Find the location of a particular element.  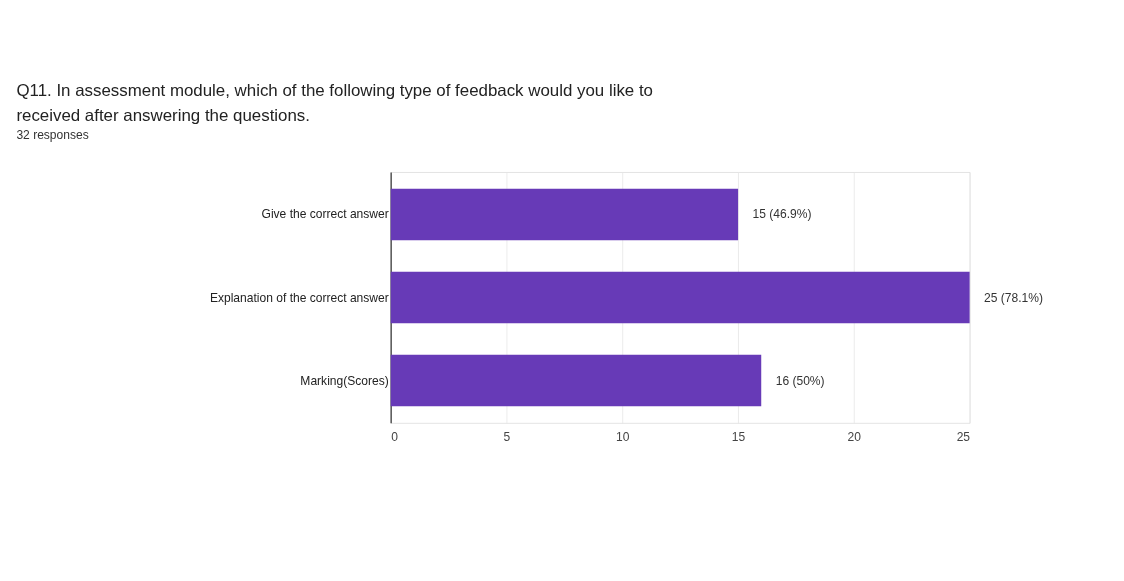

data-label: 25 (78.1%) is located at coordinates (1014, 297).